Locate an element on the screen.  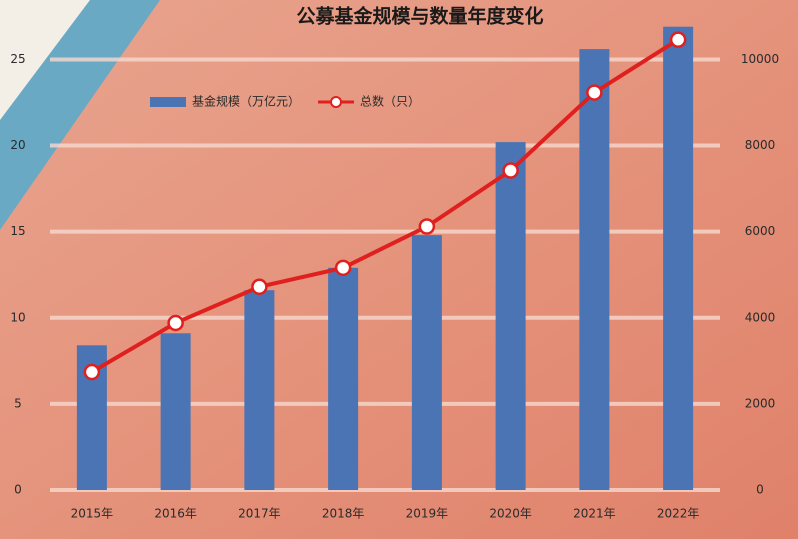
y2-tick-label: 10000 is located at coordinates (760, 59).